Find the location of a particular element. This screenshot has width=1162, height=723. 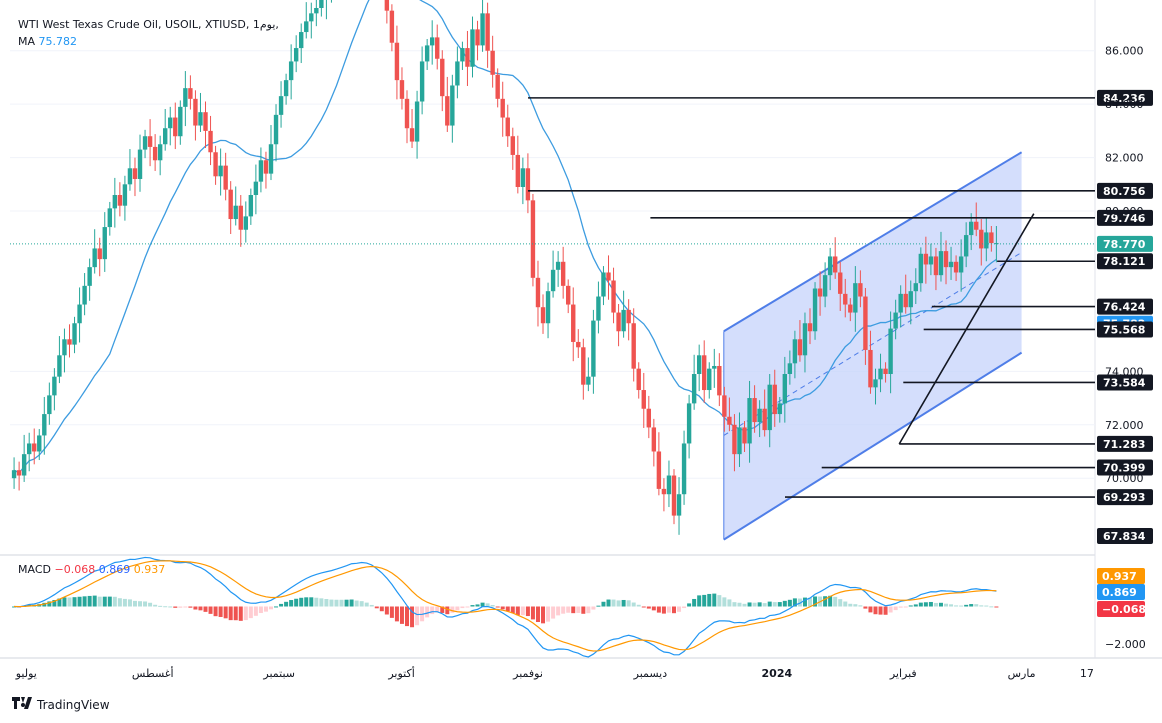

macd-value-tag is located at coordinates (1121, 609).